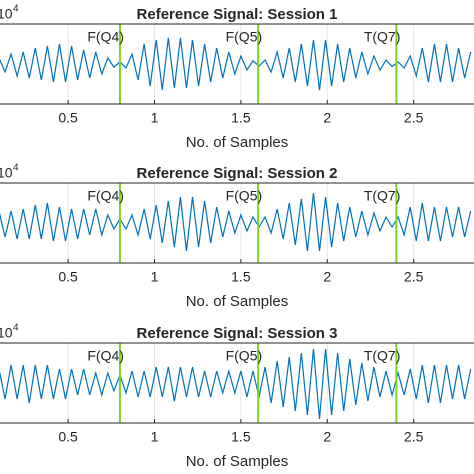 The width and height of the screenshot is (474, 474). Describe the element at coordinates (237, 333) in the screenshot. I see `chart-title: Reference Signal: Session 3` at that location.